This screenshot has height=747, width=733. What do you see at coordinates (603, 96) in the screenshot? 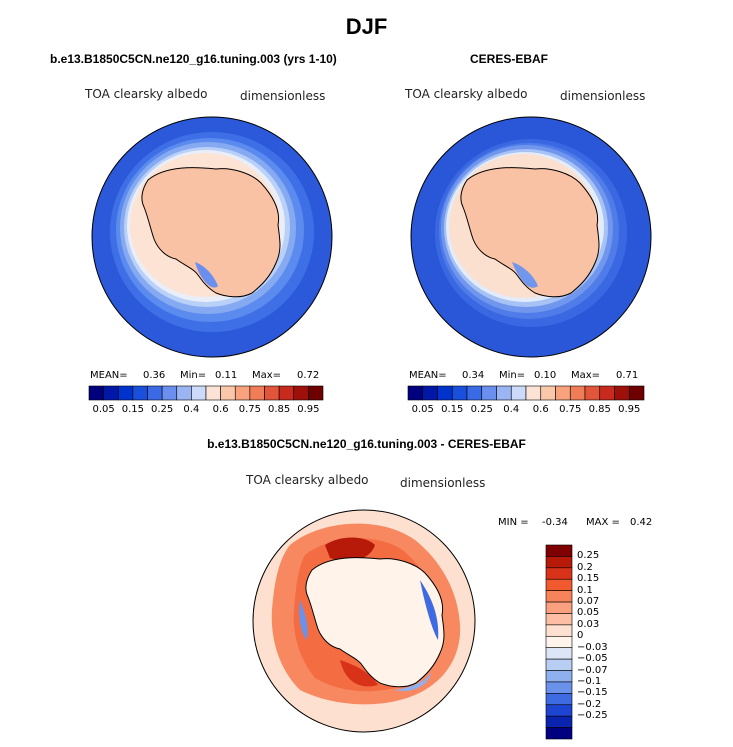
I see `obs-units-label: dimensionless` at bounding box center [603, 96].